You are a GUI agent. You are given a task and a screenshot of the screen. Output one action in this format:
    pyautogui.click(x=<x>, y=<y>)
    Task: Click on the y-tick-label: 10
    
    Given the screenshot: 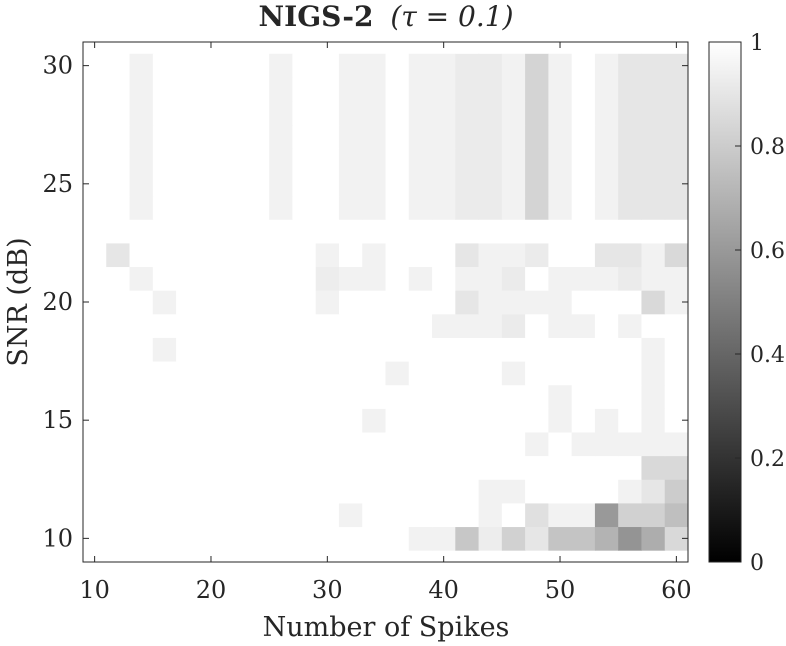 What is the action you would take?
    pyautogui.click(x=57, y=538)
    